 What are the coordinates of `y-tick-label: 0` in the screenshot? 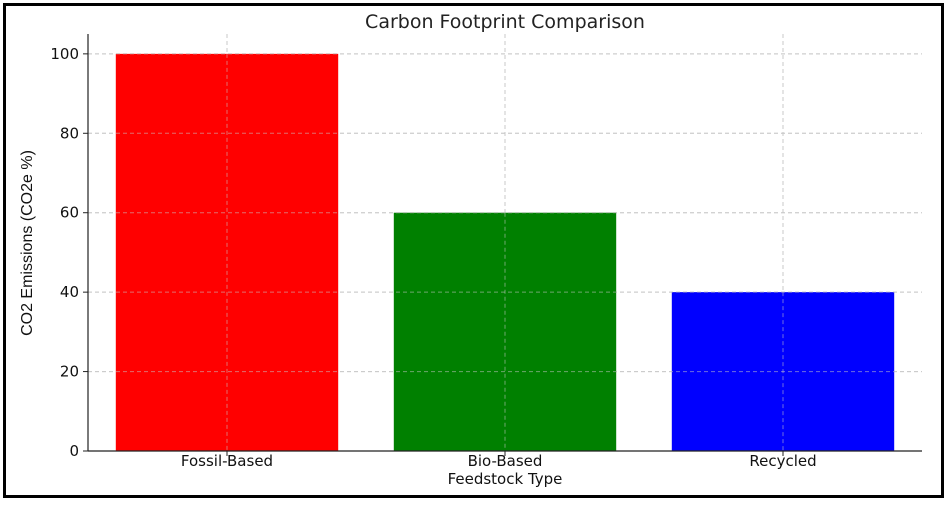 It's located at (74, 451).